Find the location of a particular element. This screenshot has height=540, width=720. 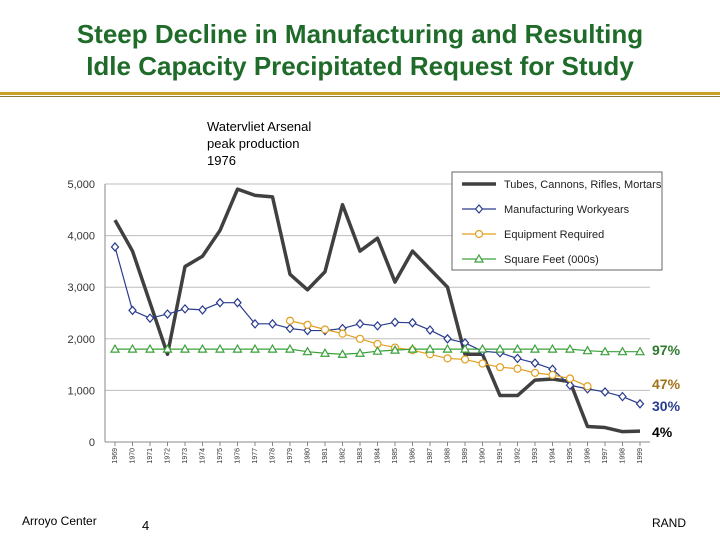

y-tick-label: 0 is located at coordinates (92, 443).